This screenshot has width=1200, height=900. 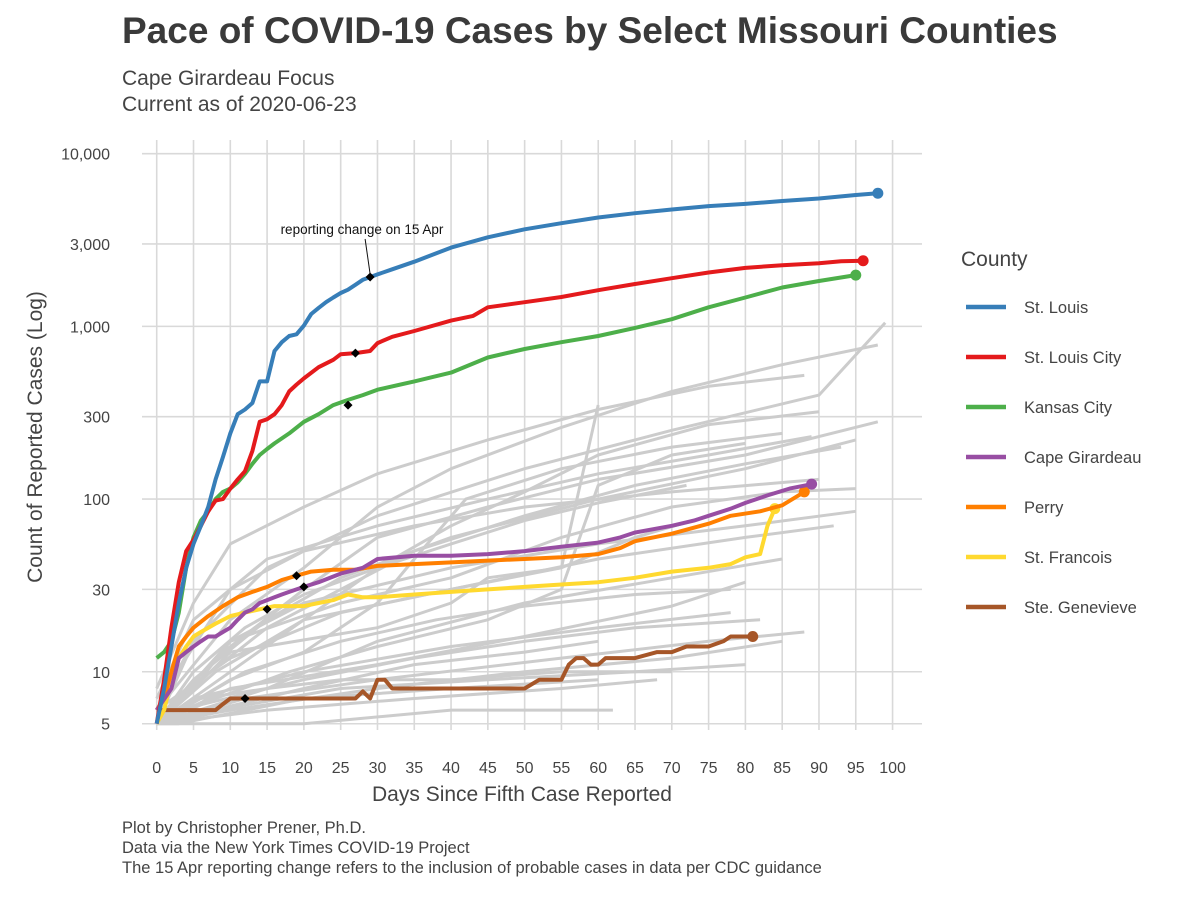 What do you see at coordinates (193, 768) in the screenshot?
I see `x-tick-label: 5` at bounding box center [193, 768].